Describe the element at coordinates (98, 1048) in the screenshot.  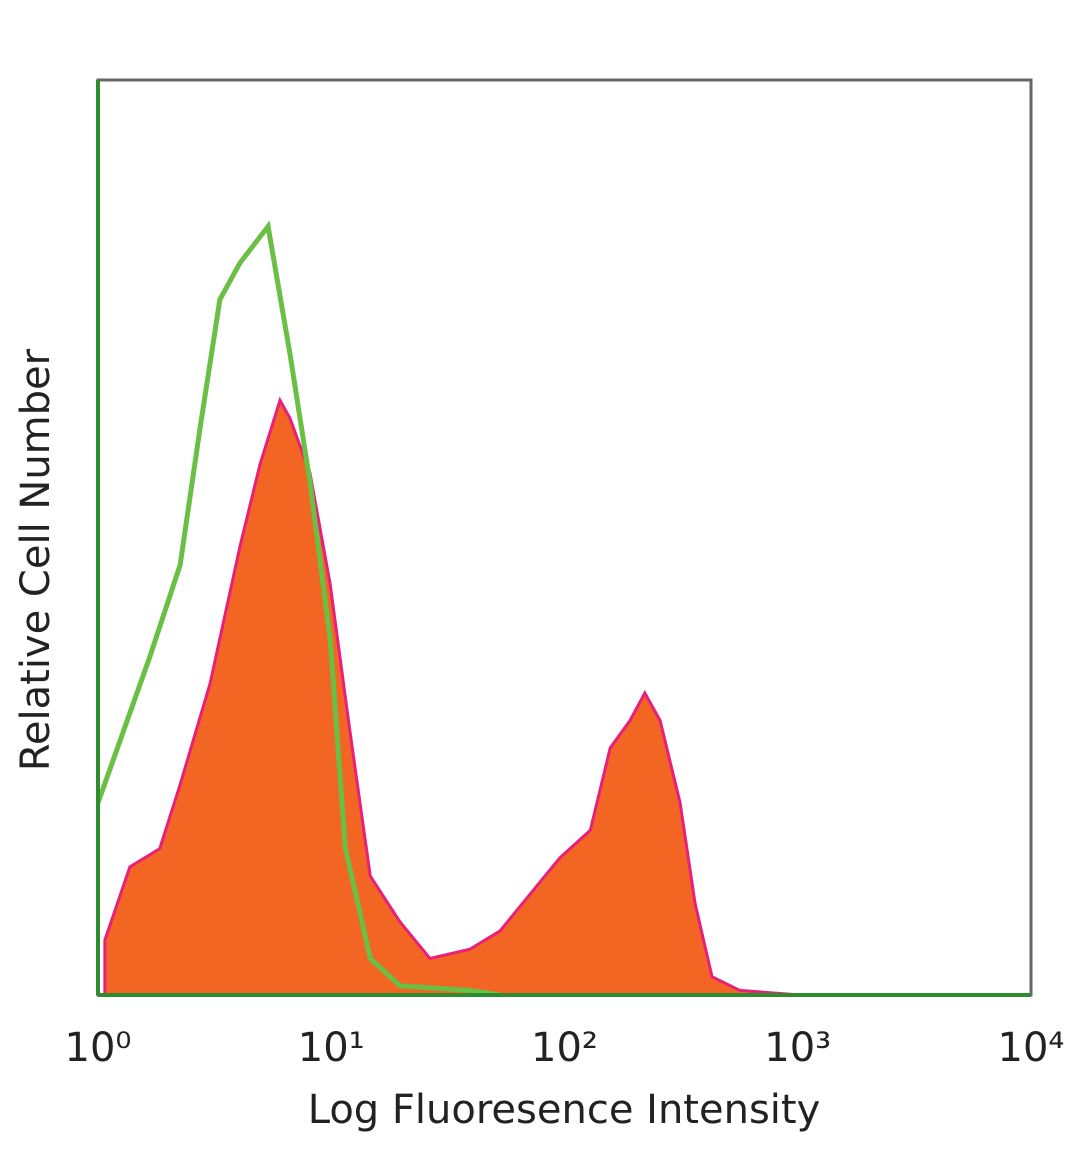
I see `x-tick-label: 10⁰` at that location.